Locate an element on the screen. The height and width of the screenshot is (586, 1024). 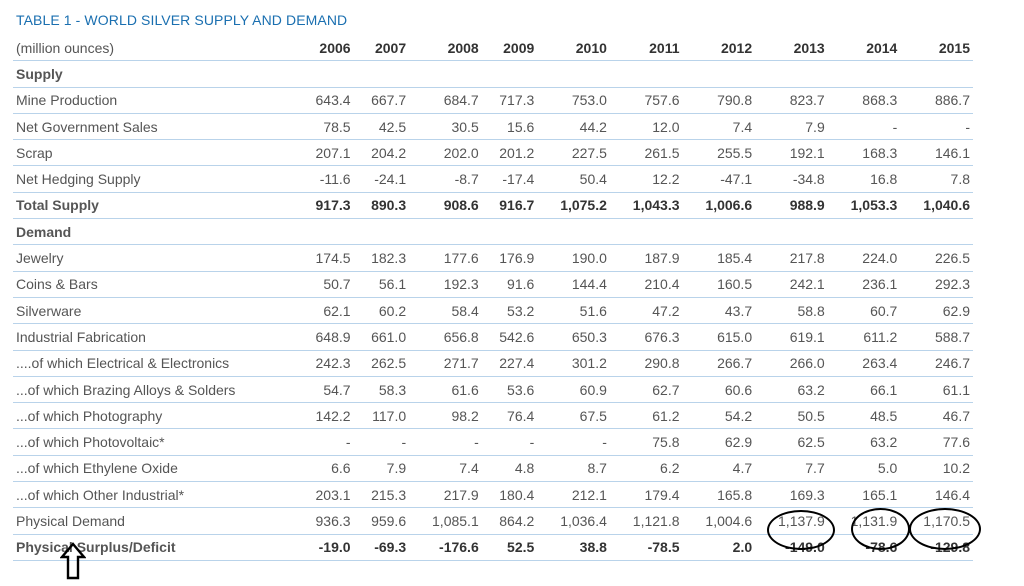
row-label: Mine Production is located at coordinates (155, 100).